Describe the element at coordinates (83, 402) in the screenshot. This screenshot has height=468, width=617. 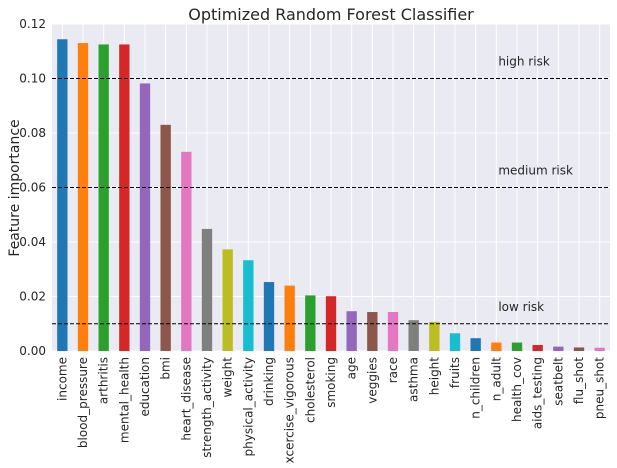
I see `x-tick-label: blood_pressure` at that location.